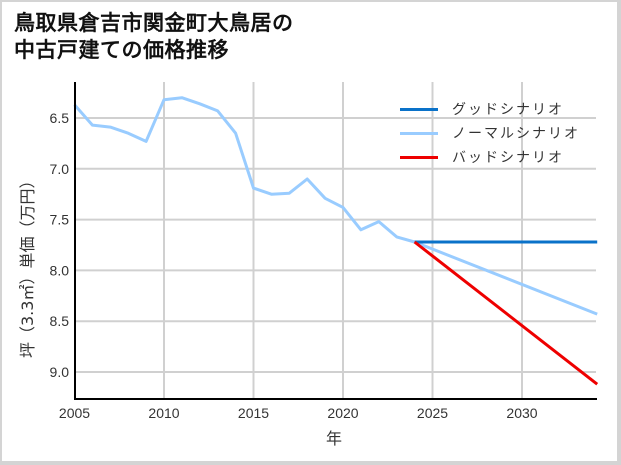 This screenshot has width=621, height=465. What do you see at coordinates (419, 157) in the screenshot?
I see `legend-swatch-bad` at bounding box center [419, 157].